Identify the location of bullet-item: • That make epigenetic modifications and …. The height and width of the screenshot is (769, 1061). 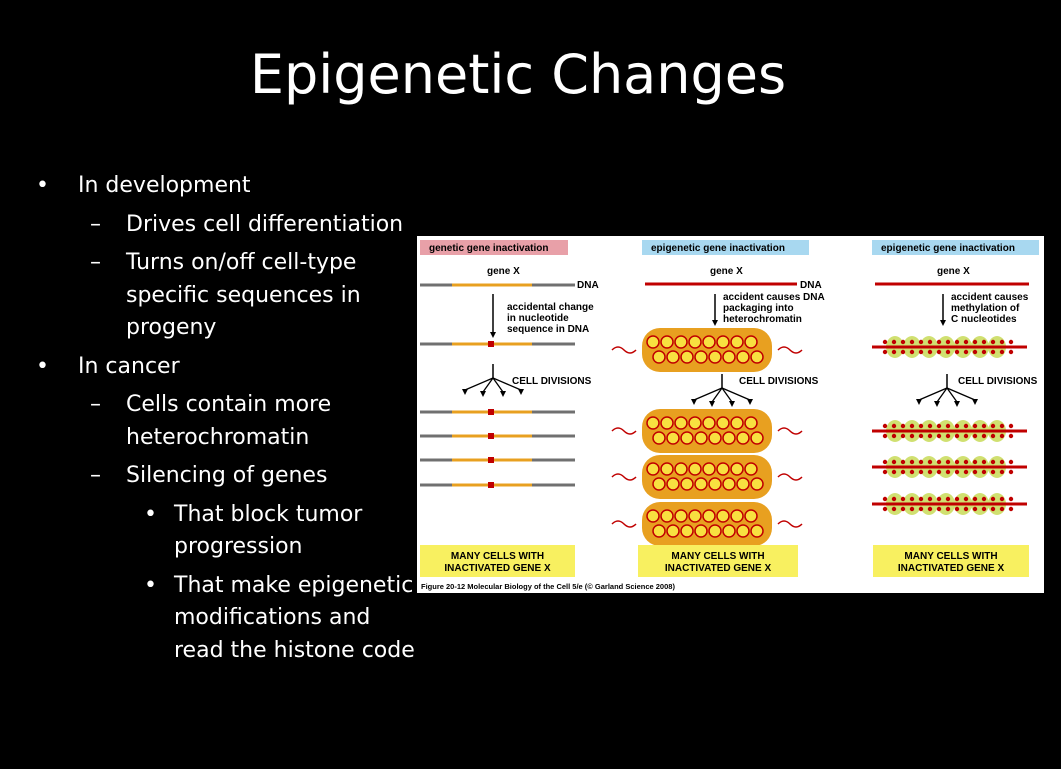
(225, 619).